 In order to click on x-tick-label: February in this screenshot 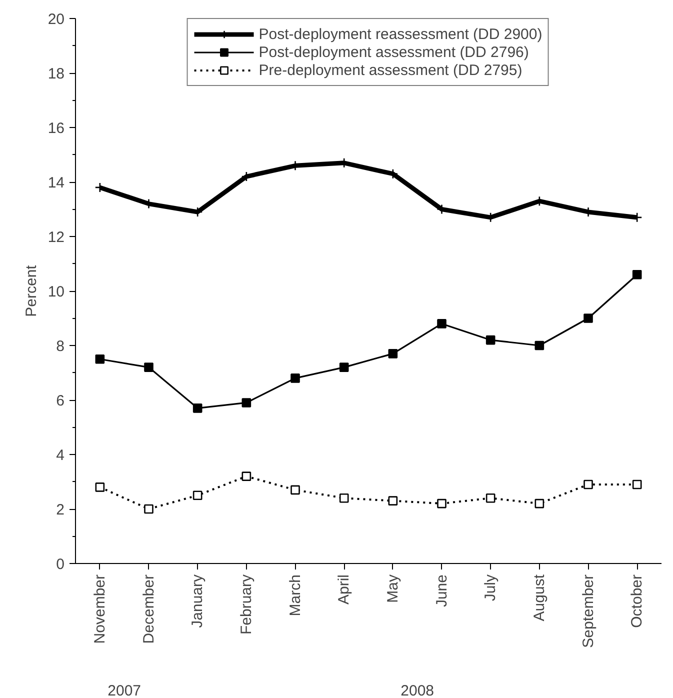, I will do `click(246, 604)`.